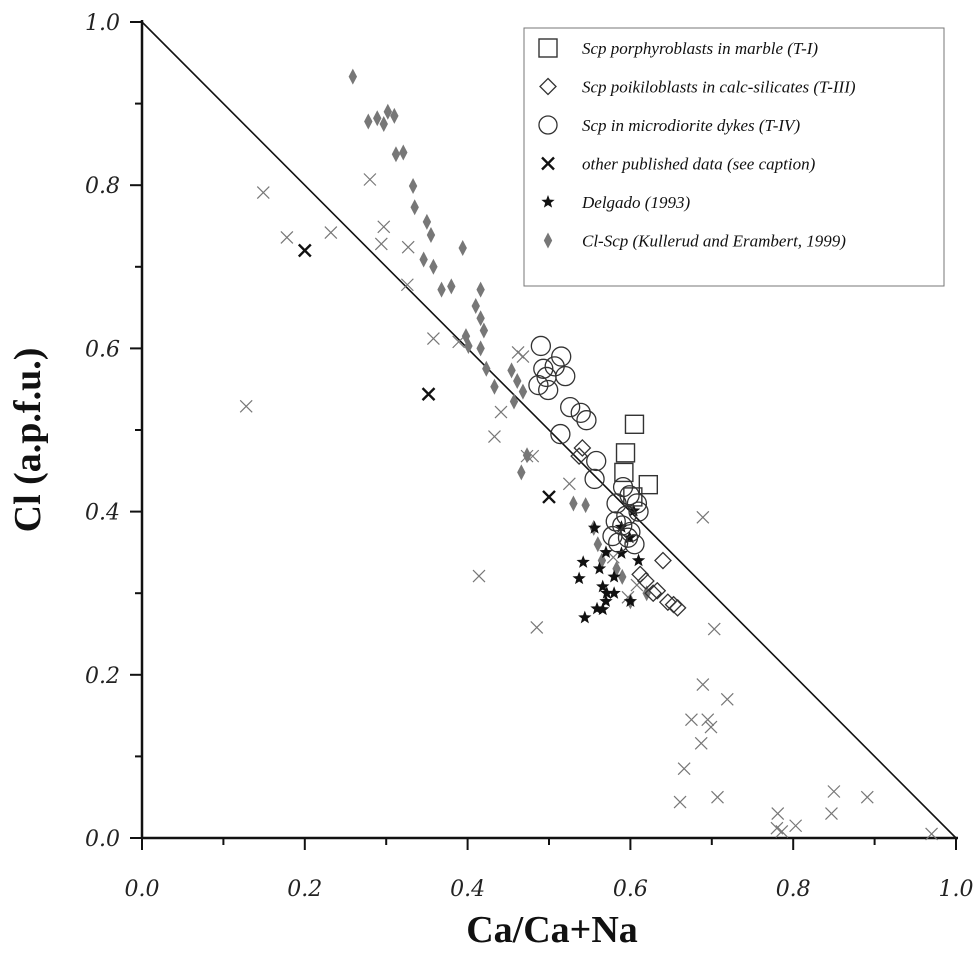 The height and width of the screenshot is (953, 978). Describe the element at coordinates (102, 23) in the screenshot. I see `y-tick-label: 1.0` at that location.